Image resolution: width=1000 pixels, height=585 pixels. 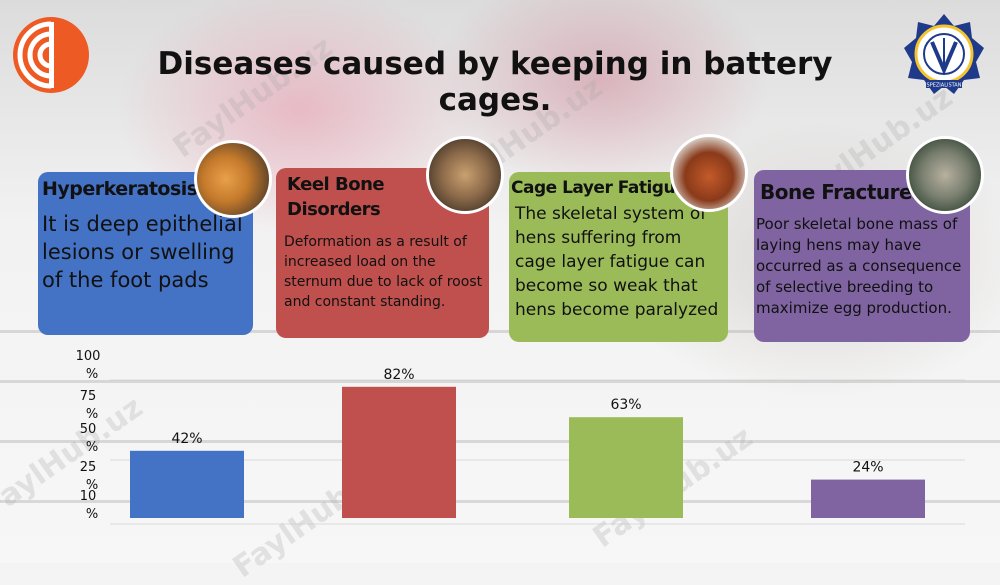 I want to click on bone-fracture-photo, so click(x=945, y=175).